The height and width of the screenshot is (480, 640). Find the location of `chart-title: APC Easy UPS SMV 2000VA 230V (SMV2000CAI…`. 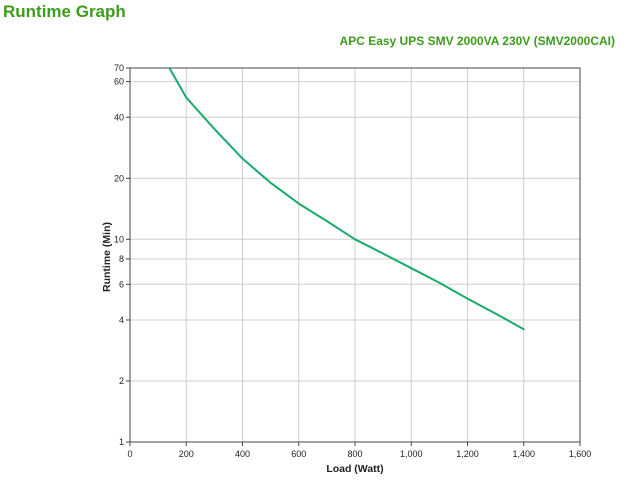

chart-title: APC Easy UPS SMV 2000VA 230V (SMV2000CAI… is located at coordinates (477, 41).